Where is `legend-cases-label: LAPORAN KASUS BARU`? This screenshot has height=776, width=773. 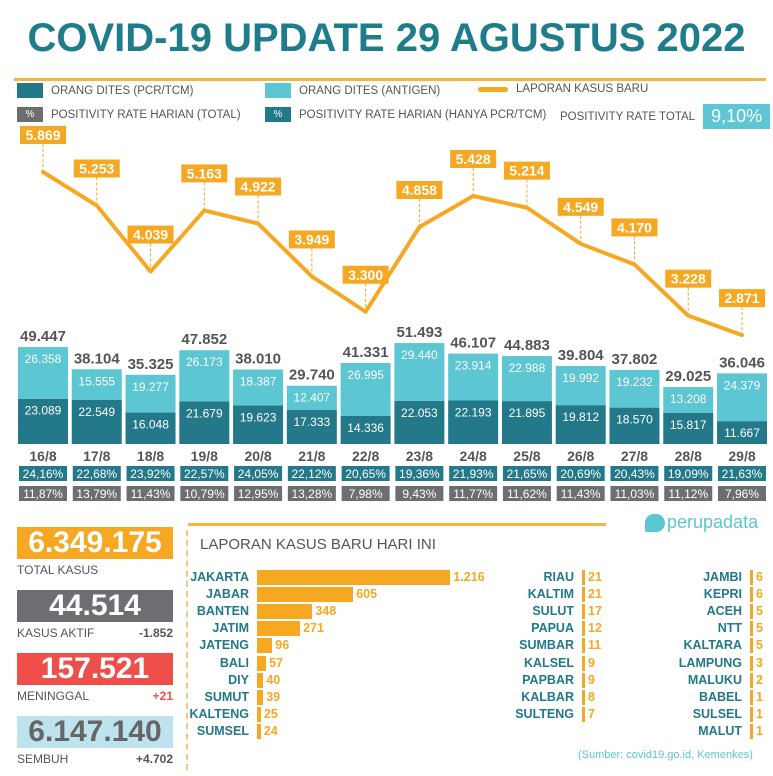 legend-cases-label: LAPORAN KASUS BARU is located at coordinates (582, 89).